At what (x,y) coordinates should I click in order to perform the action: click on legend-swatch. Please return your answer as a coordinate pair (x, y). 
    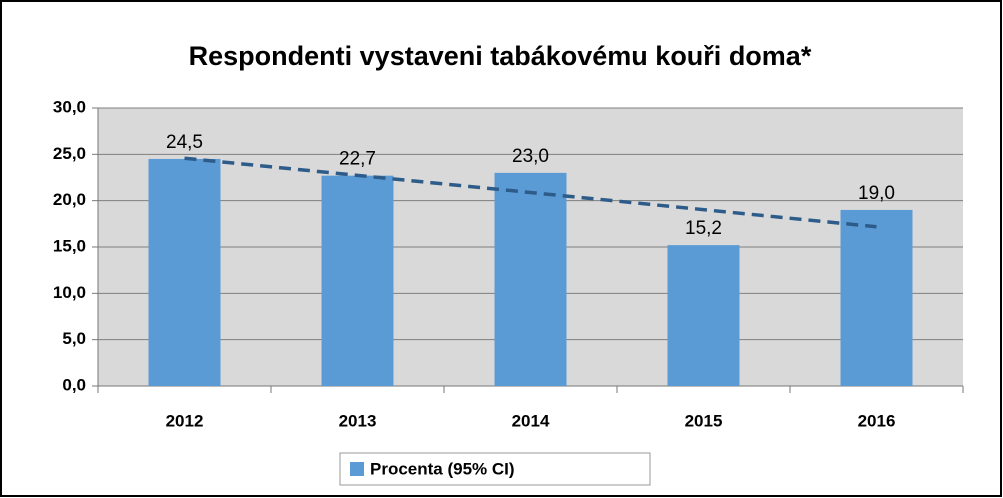
    Looking at the image, I should click on (357, 469).